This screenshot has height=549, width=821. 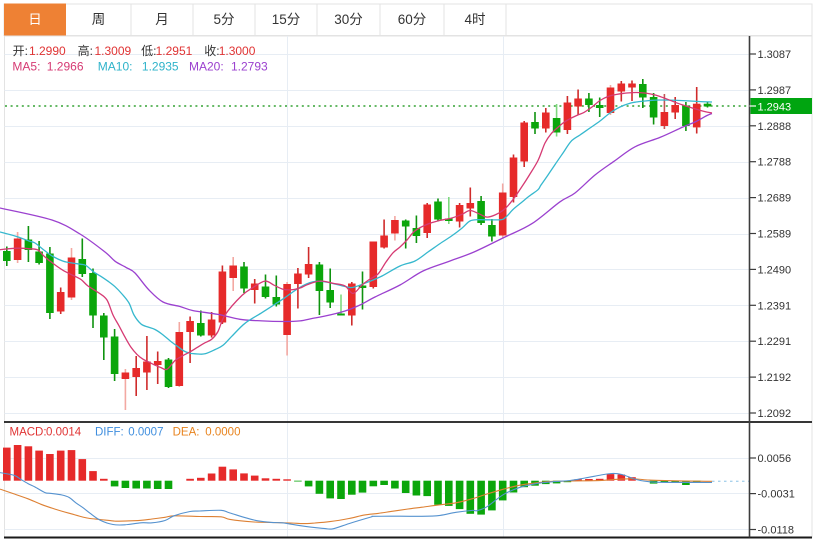 What do you see at coordinates (223, 19) in the screenshot?
I see `svg-text: 5分` at bounding box center [223, 19].